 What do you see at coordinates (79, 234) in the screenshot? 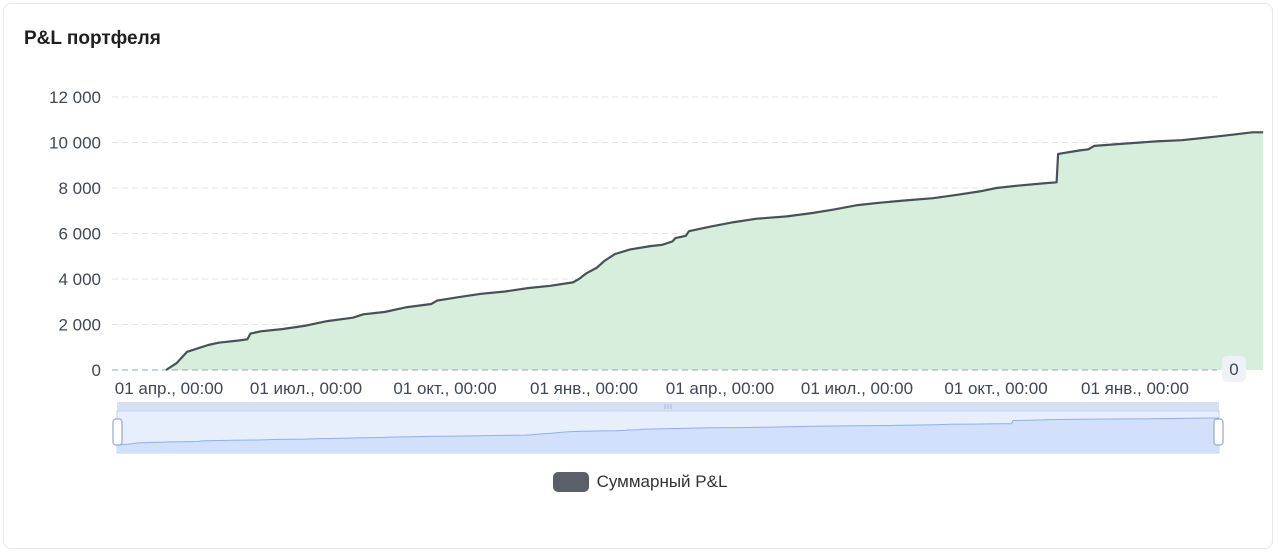
I see `y-tick-label: 6 000` at bounding box center [79, 234].